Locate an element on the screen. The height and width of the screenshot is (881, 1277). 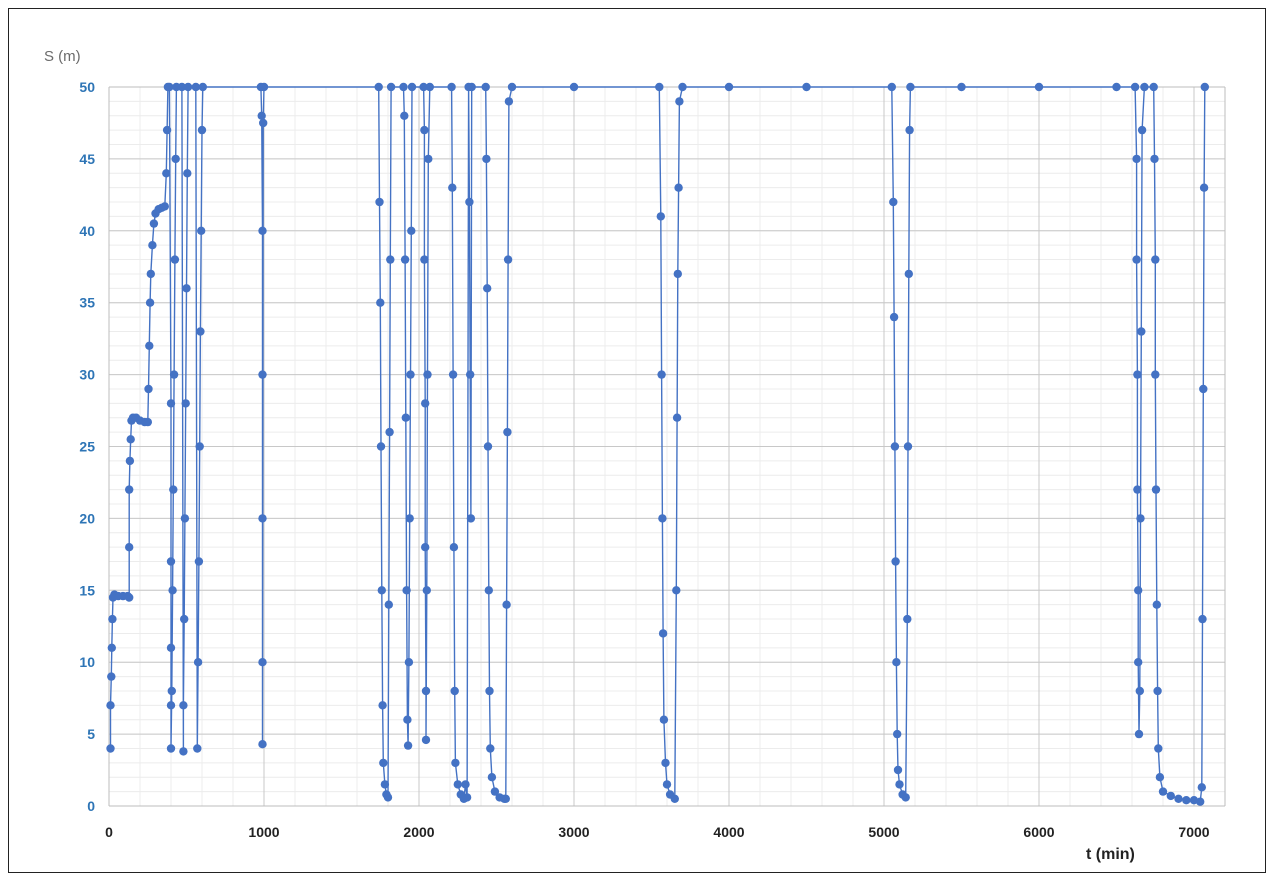
y-tick-label: 40 is located at coordinates (87, 231).